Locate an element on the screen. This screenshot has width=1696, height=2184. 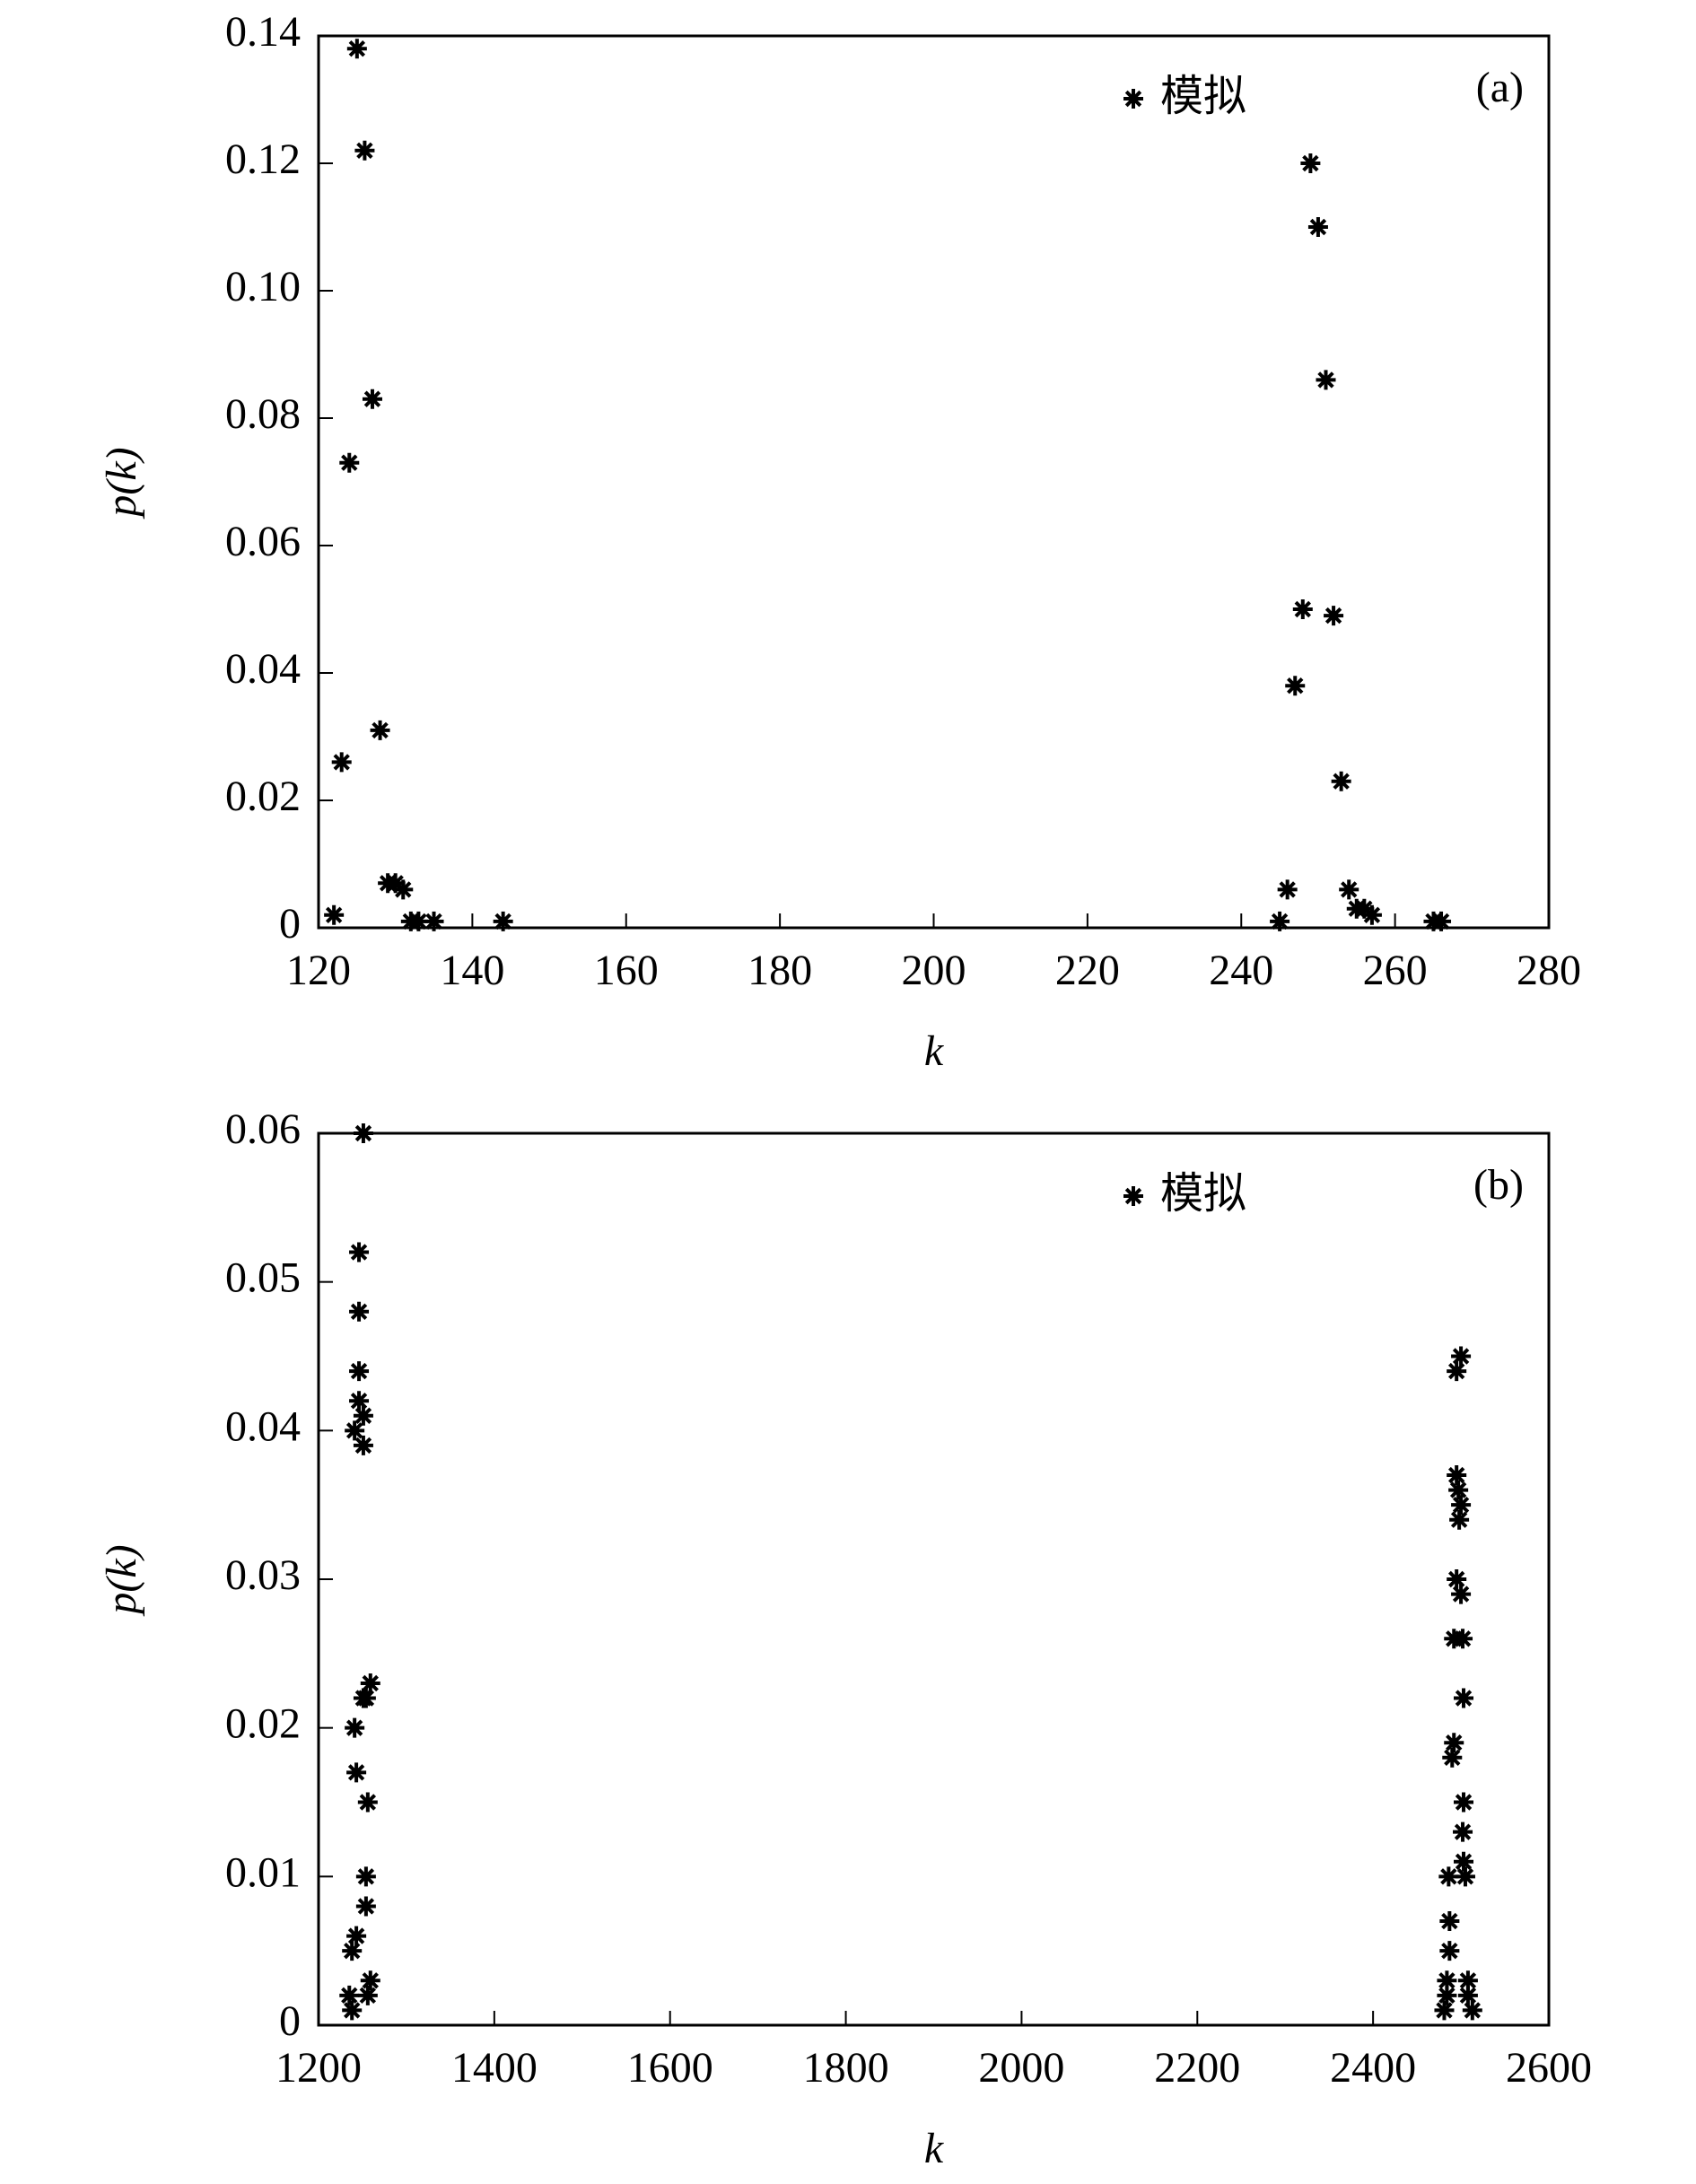
y-axis-label: p(k) is located at coordinates (121, 483).